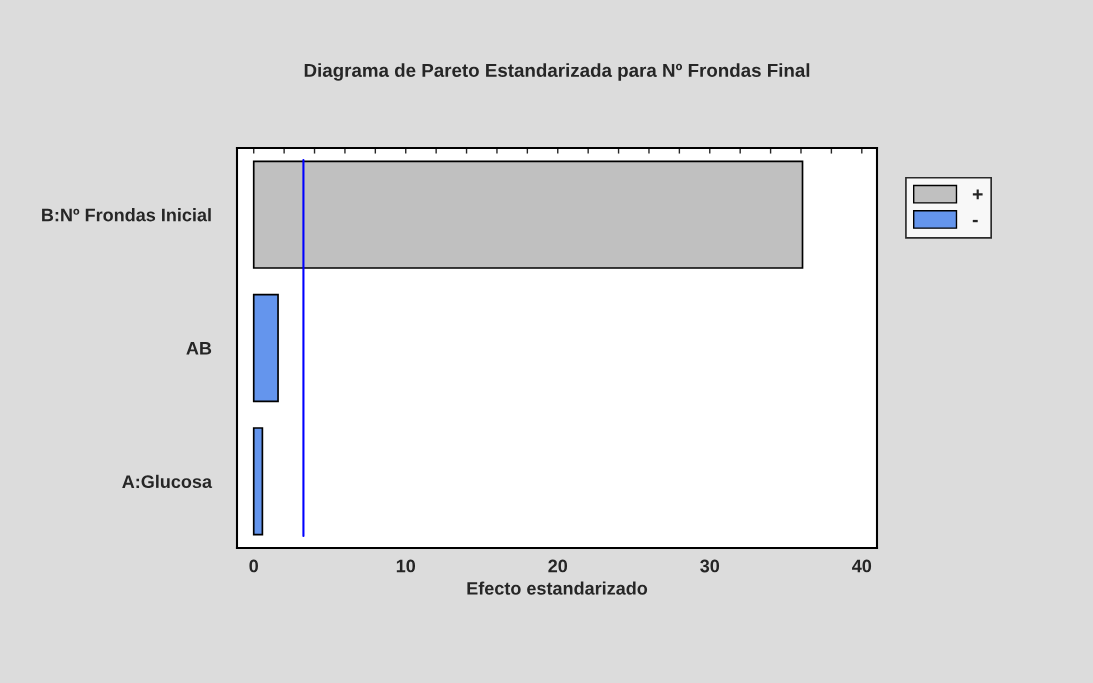 The image size is (1093, 683). I want to click on x-tick-label: 0, so click(253, 566).